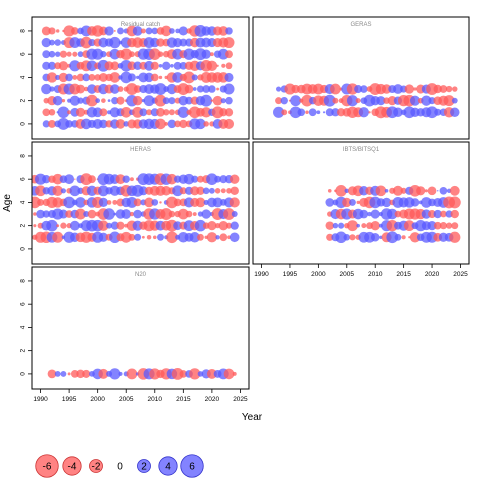 The width and height of the screenshot is (480, 480). What do you see at coordinates (141, 275) in the screenshot?
I see `panel-title: N20` at bounding box center [141, 275].